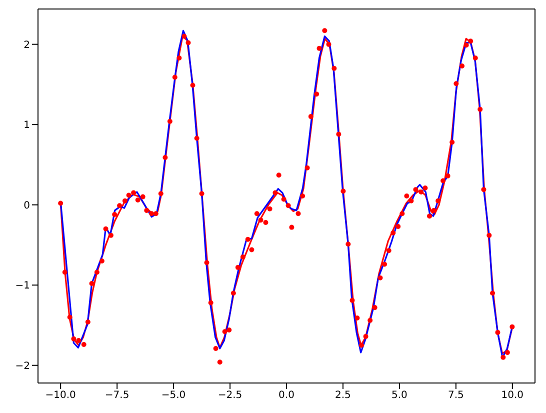 The width and height of the screenshot is (546, 413). What do you see at coordinates (60, 396) in the screenshot?
I see `x-tick-label: −10.0` at bounding box center [60, 396].